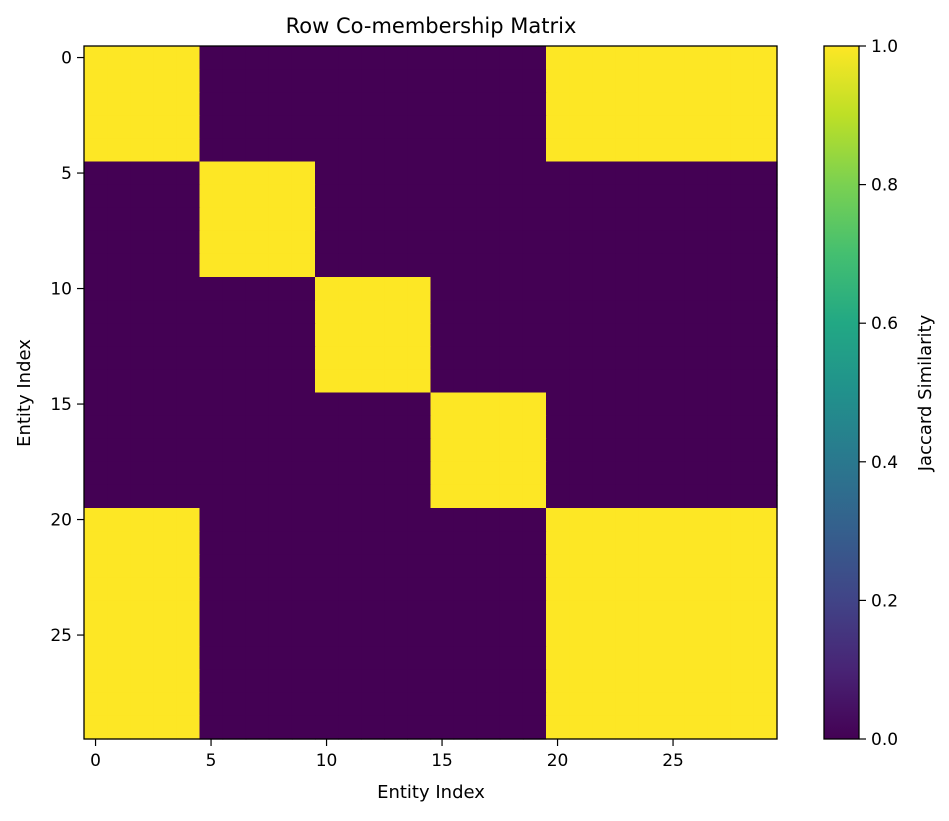 The height and width of the screenshot is (821, 949). Describe the element at coordinates (878, 393) in the screenshot. I see `colorbar-ticks: 0.0 0.2 0.4 0.6 0.8 1.0` at that location.